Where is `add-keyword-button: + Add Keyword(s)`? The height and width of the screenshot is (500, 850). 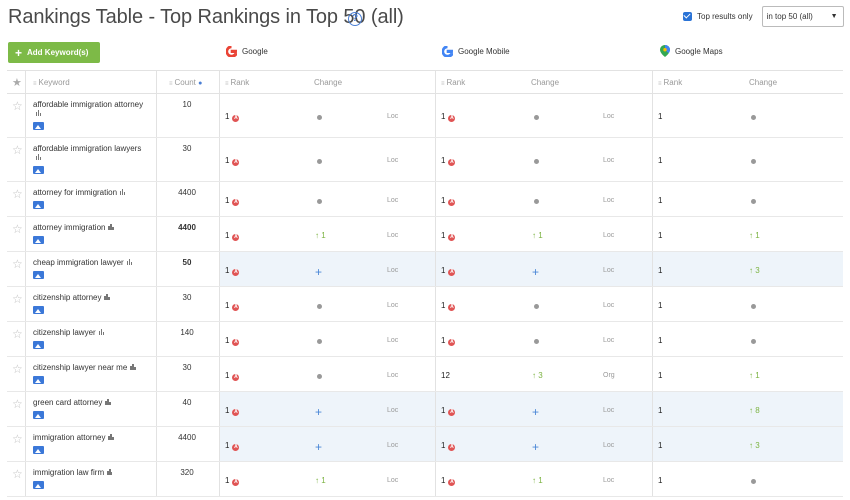 add-keyword-button: + Add Keyword(s) is located at coordinates (54, 52).